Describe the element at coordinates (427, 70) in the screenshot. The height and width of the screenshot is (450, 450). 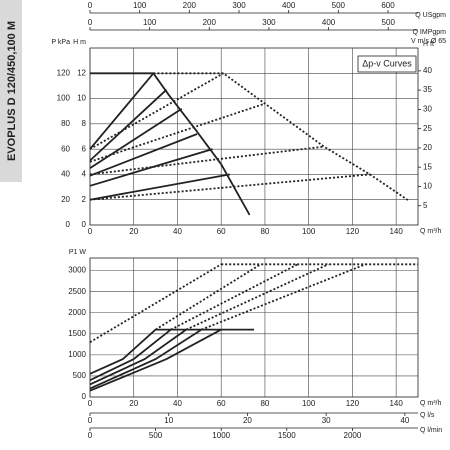
I see `y2-tick-label: 40` at that location.